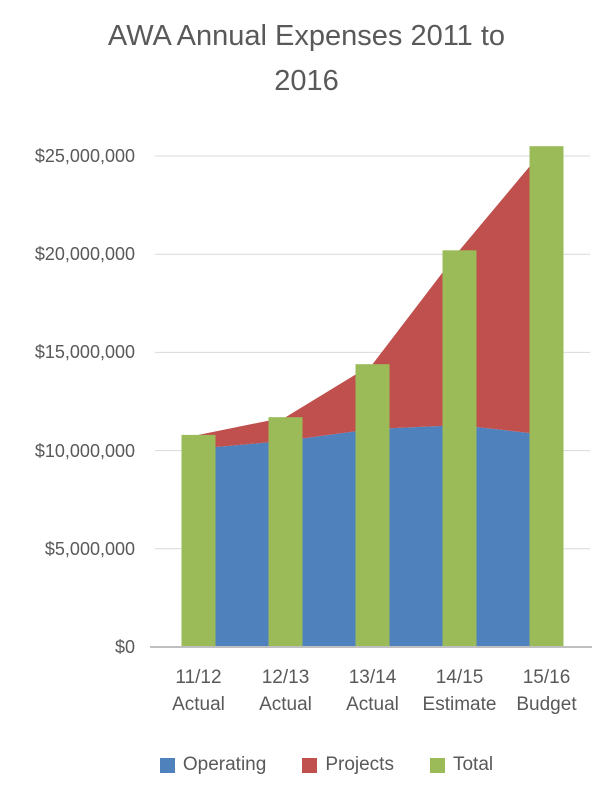 The height and width of the screenshot is (799, 613). Describe the element at coordinates (167, 765) in the screenshot. I see `operating-swatch-icon` at that location.